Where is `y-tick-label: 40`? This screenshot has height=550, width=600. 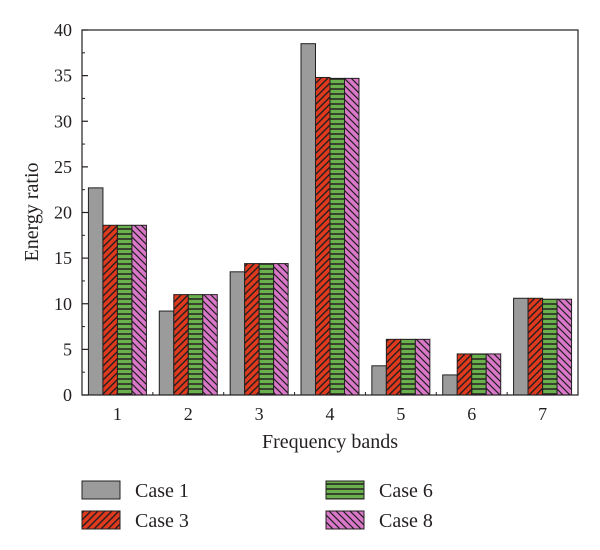 y-tick-label: 40 is located at coordinates (63, 30).